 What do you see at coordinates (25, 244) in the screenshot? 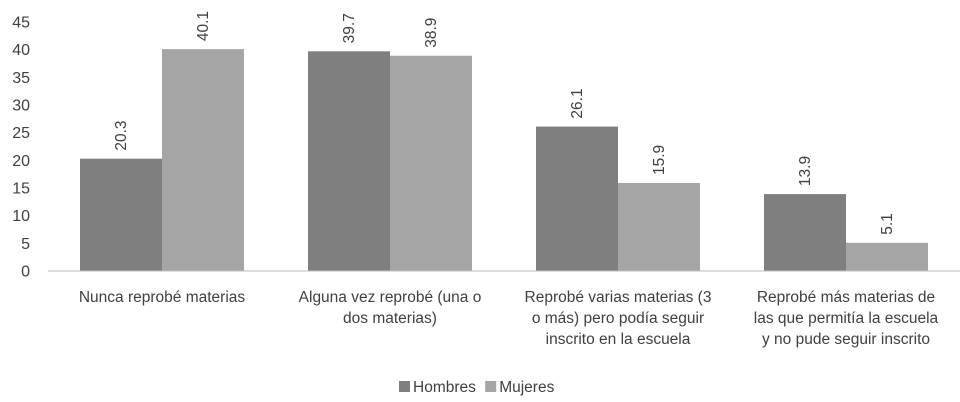
I see `y-tick-label: 5` at bounding box center [25, 244].